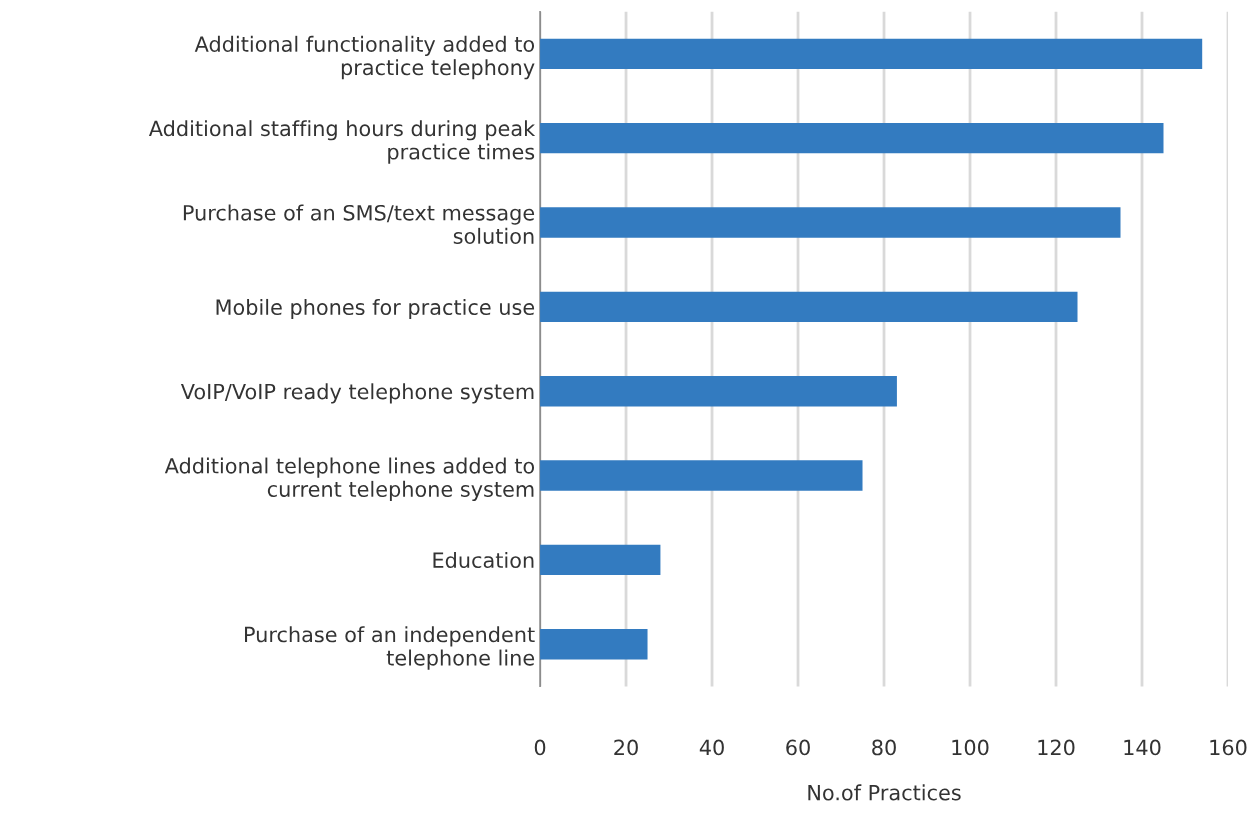 The image size is (1260, 832). I want to click on x-tick-label: 160, so click(1228, 747).